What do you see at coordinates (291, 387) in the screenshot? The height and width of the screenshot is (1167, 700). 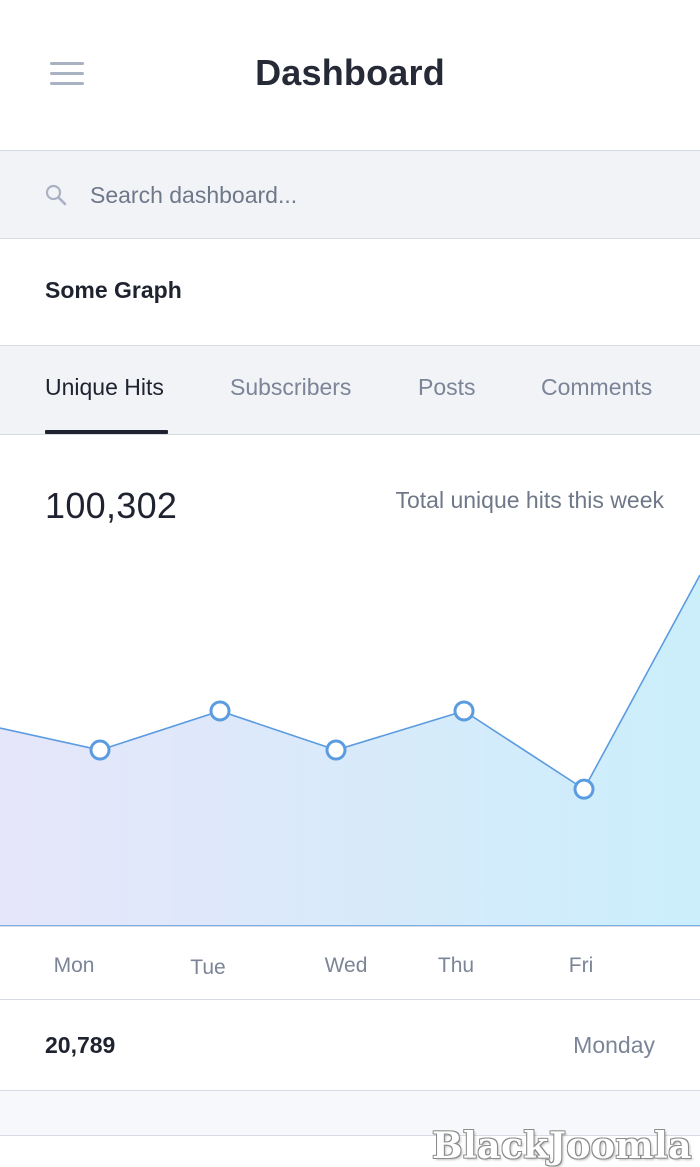 I see `tab-subscribers: Subscribers` at bounding box center [291, 387].